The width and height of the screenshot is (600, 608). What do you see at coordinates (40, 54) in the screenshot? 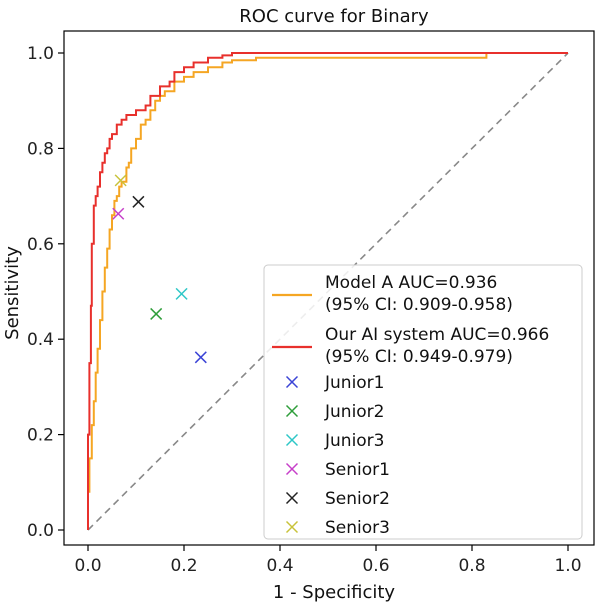
I see `y-tick-label: 1.0` at bounding box center [40, 54].